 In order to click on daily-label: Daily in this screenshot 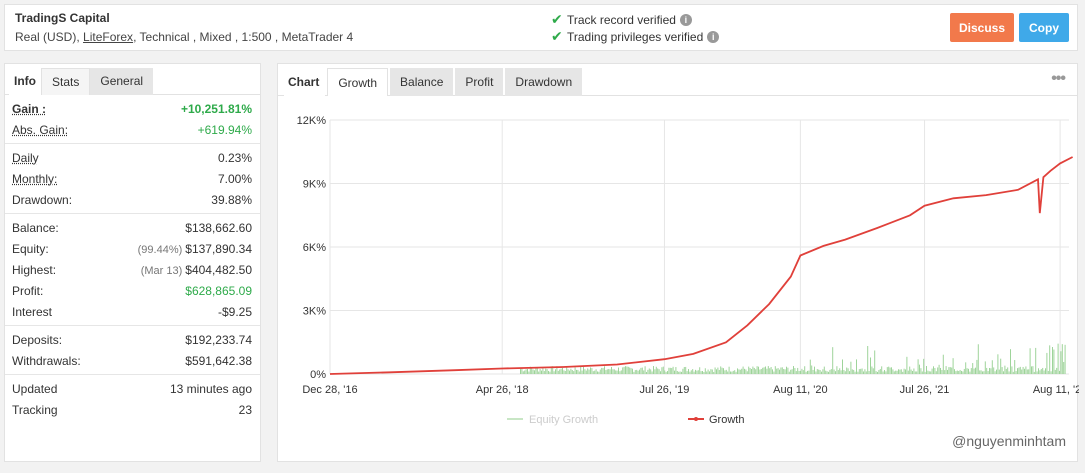, I will do `click(25, 157)`.